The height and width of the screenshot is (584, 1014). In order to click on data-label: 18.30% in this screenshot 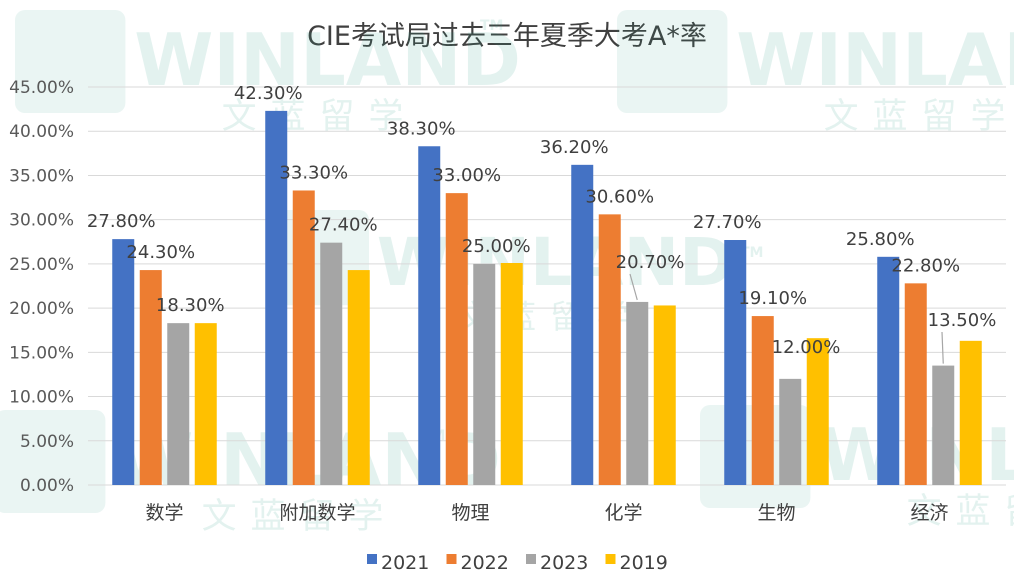, I will do `click(190, 305)`.